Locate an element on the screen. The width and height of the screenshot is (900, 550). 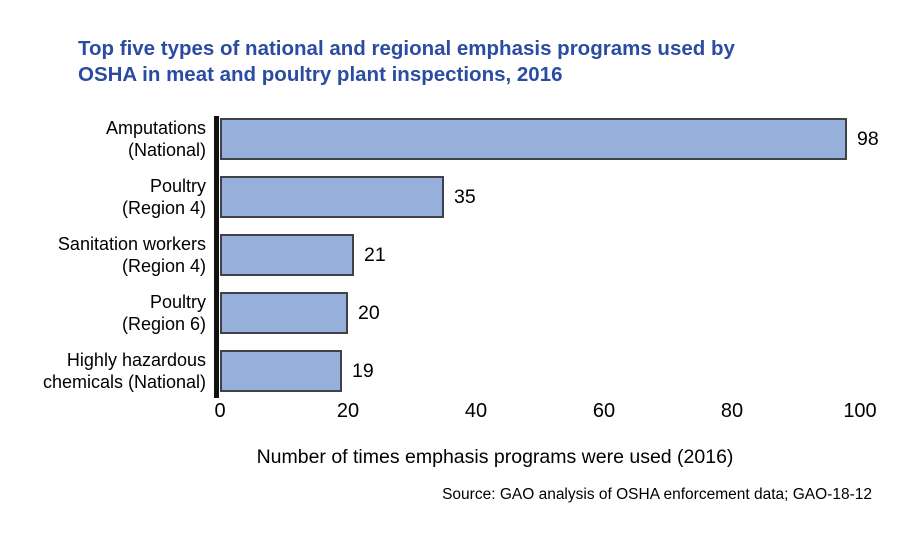
x-tick-label: 100 is located at coordinates (860, 411).